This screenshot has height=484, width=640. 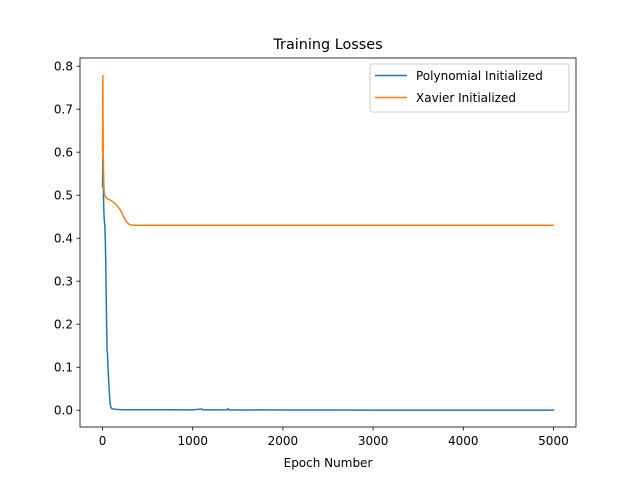 I want to click on x-tick-label: 1000, so click(x=192, y=441).